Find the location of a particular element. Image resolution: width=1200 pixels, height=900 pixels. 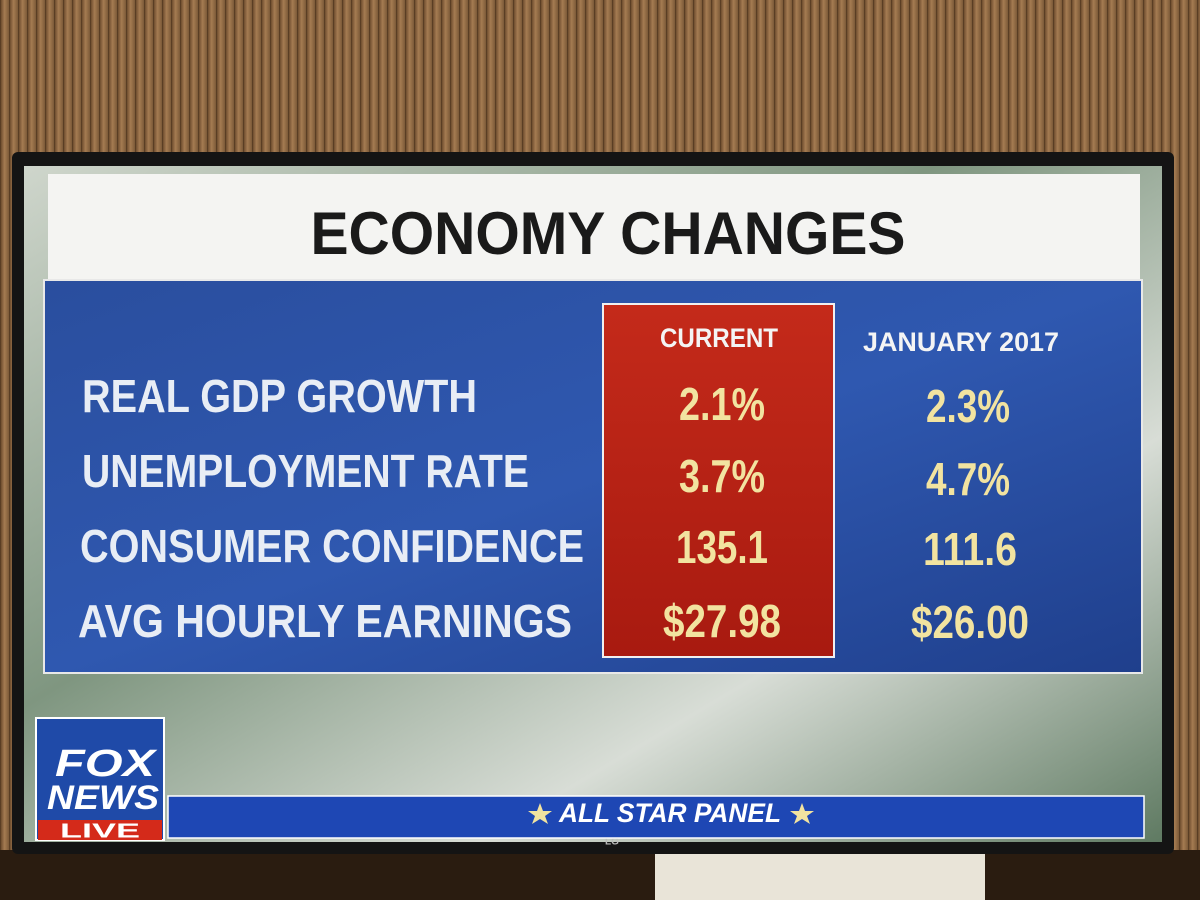

column-header: CURRENT is located at coordinates (719, 338).